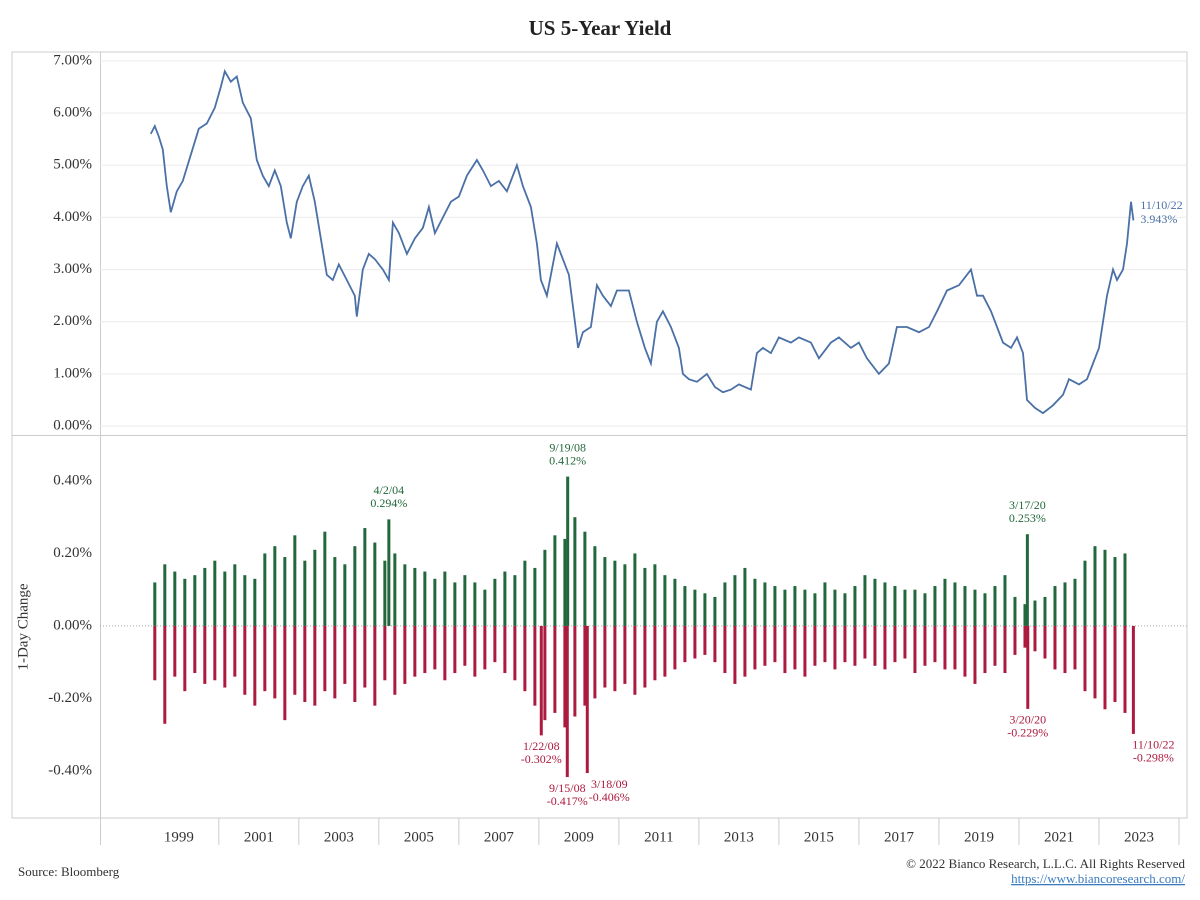  Describe the element at coordinates (1027, 733) in the screenshot. I see `annotation-value: -0.229%` at that location.